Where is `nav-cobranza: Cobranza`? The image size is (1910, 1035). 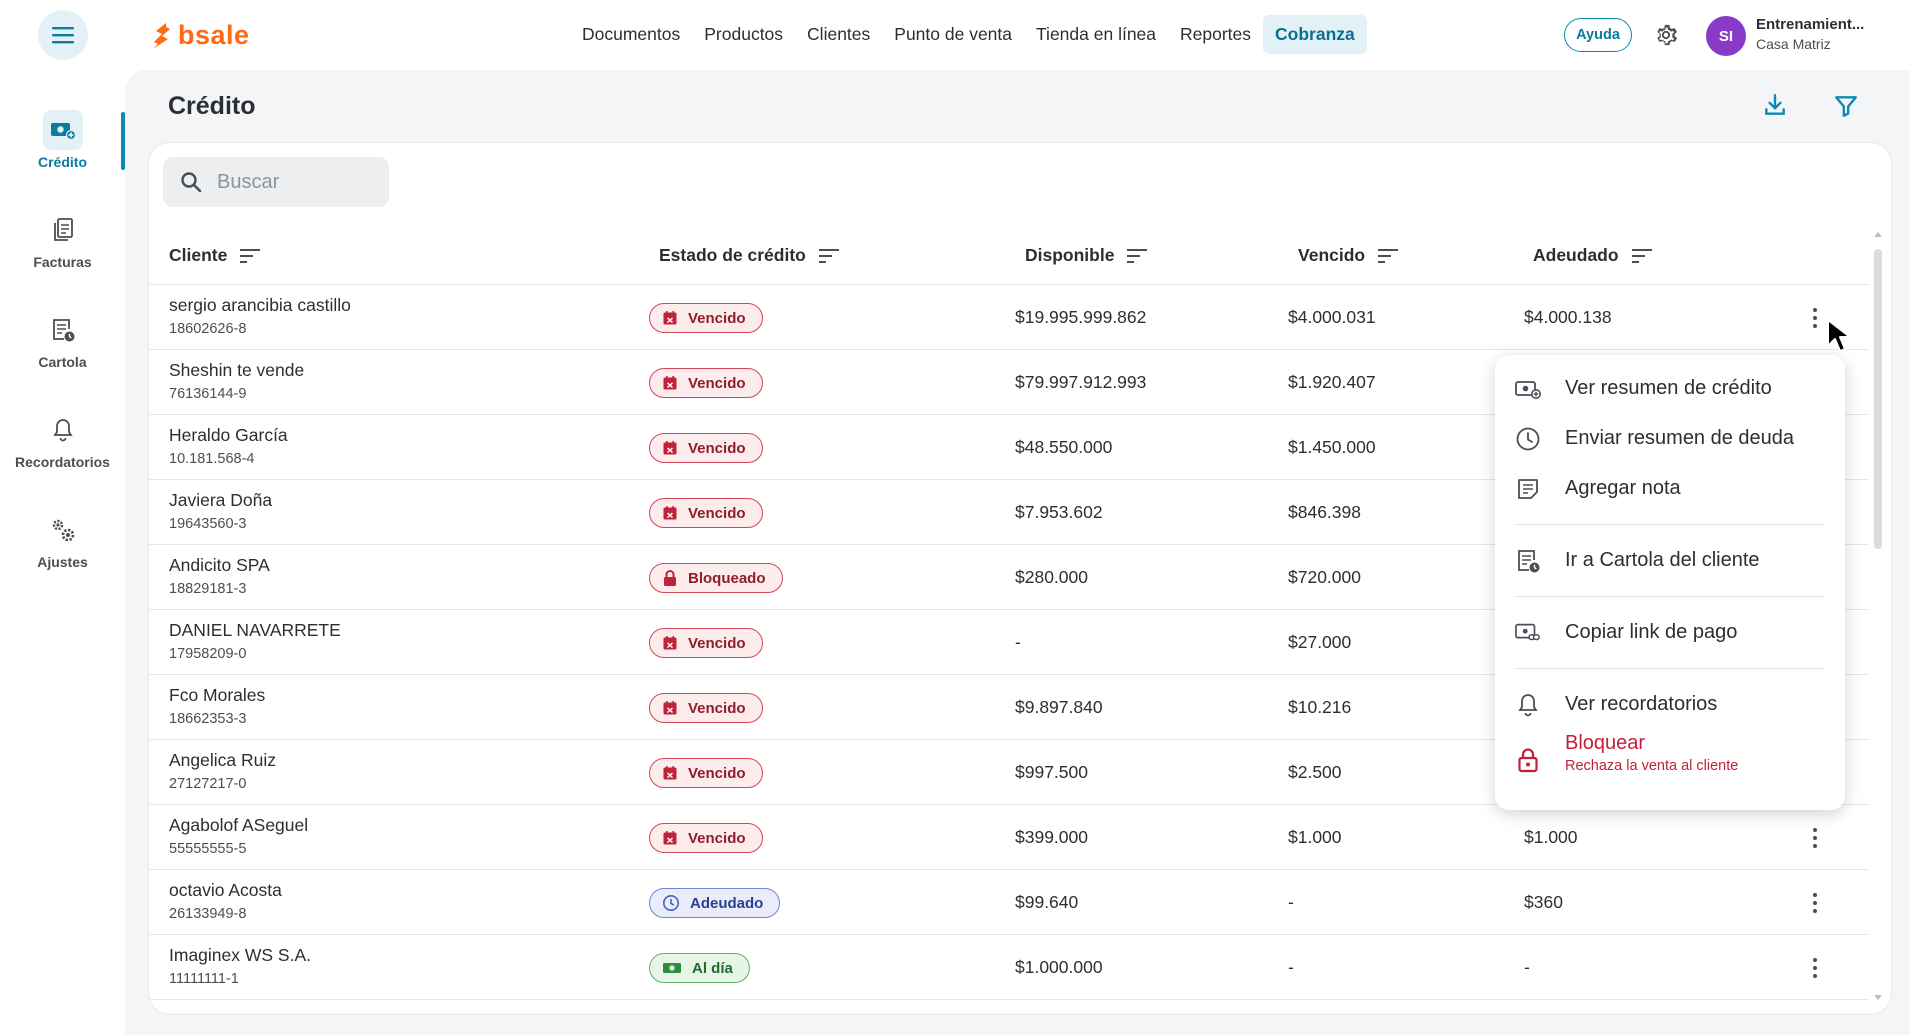 nav-cobranza: Cobranza is located at coordinates (1315, 34).